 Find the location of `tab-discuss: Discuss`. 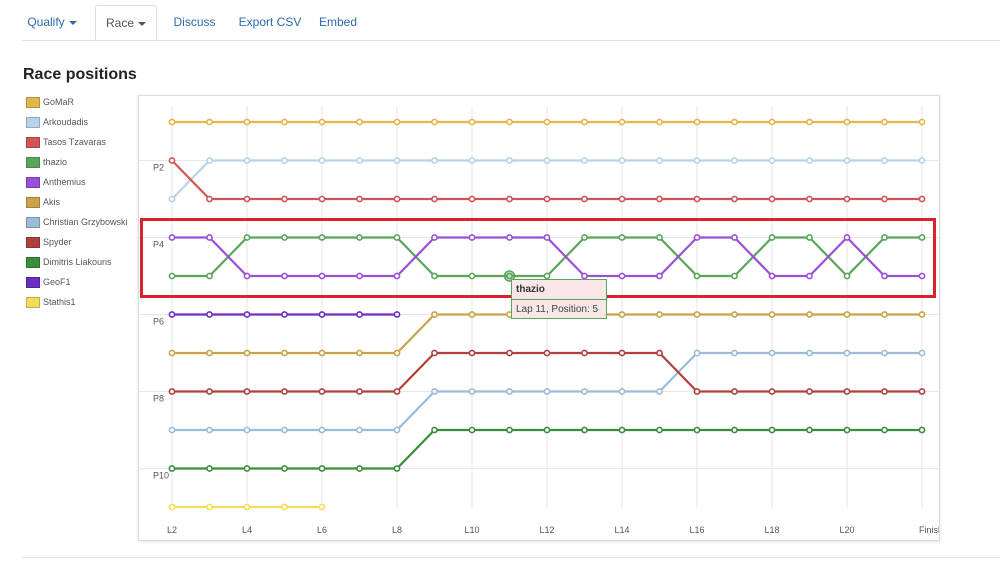

tab-discuss: Discuss is located at coordinates (194, 22).